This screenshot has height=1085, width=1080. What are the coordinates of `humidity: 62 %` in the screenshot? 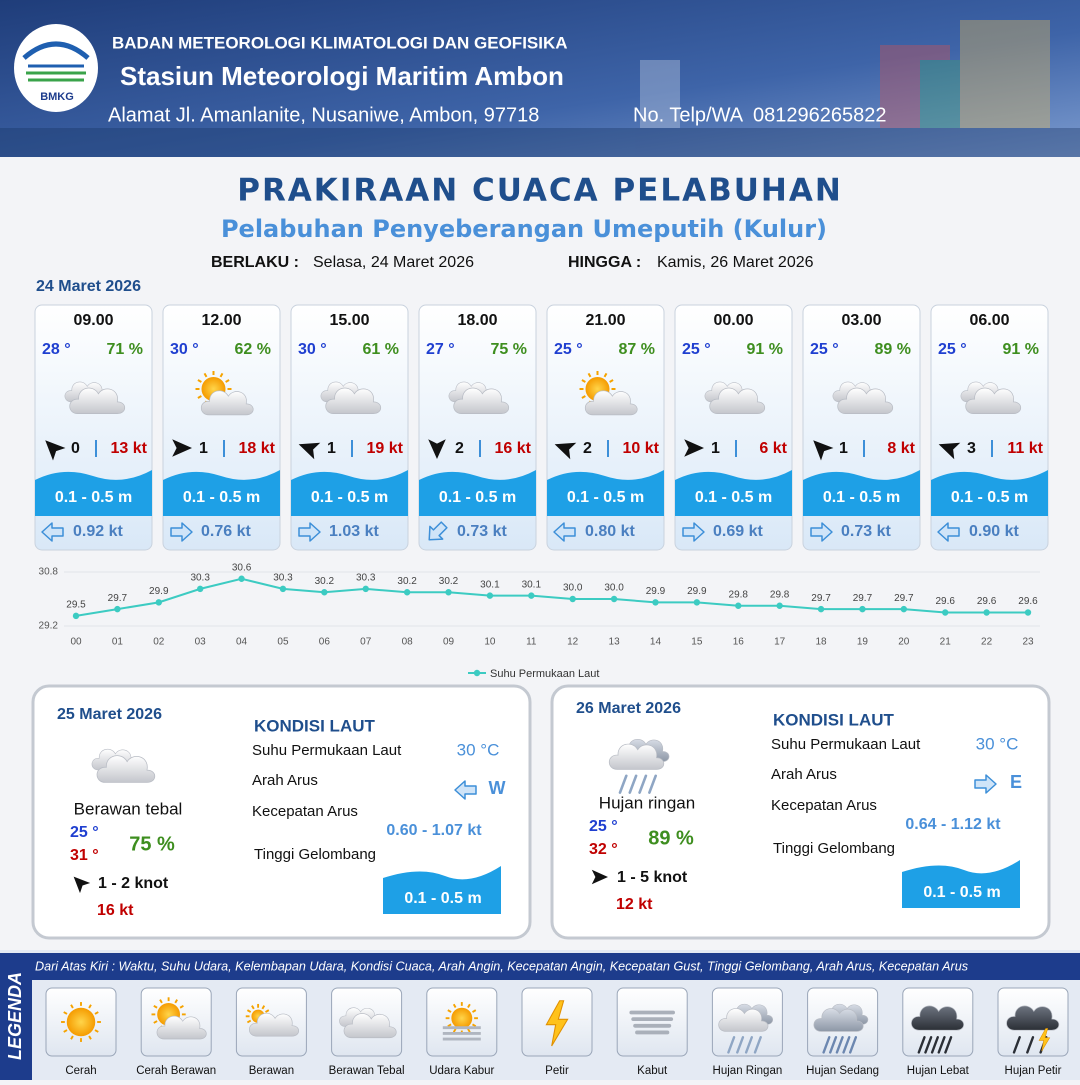 It's located at (253, 349).